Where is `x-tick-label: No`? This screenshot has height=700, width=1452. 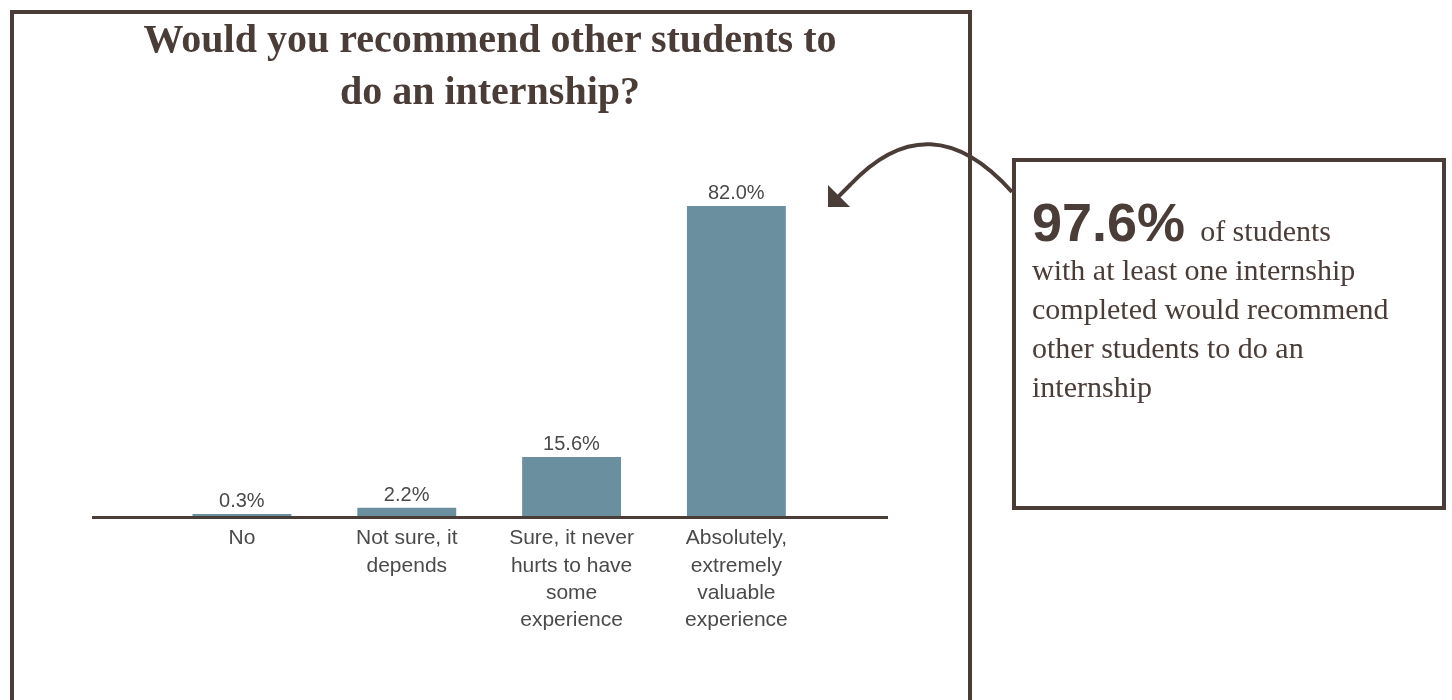
x-tick-label: No is located at coordinates (242, 537).